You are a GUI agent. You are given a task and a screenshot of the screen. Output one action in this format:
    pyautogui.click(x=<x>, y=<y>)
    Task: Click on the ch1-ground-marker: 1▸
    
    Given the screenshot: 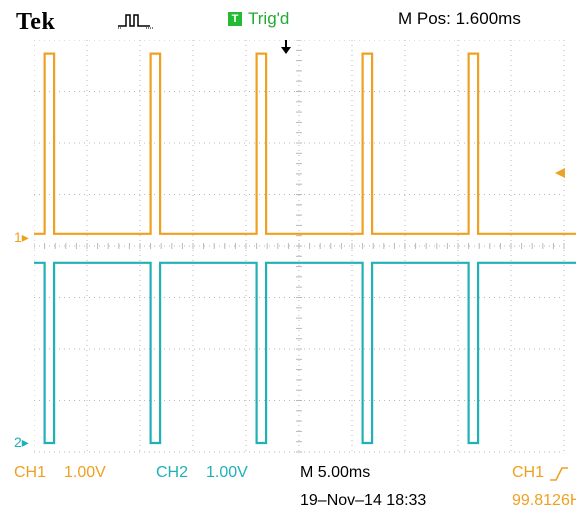 What is the action you would take?
    pyautogui.click(x=21, y=237)
    